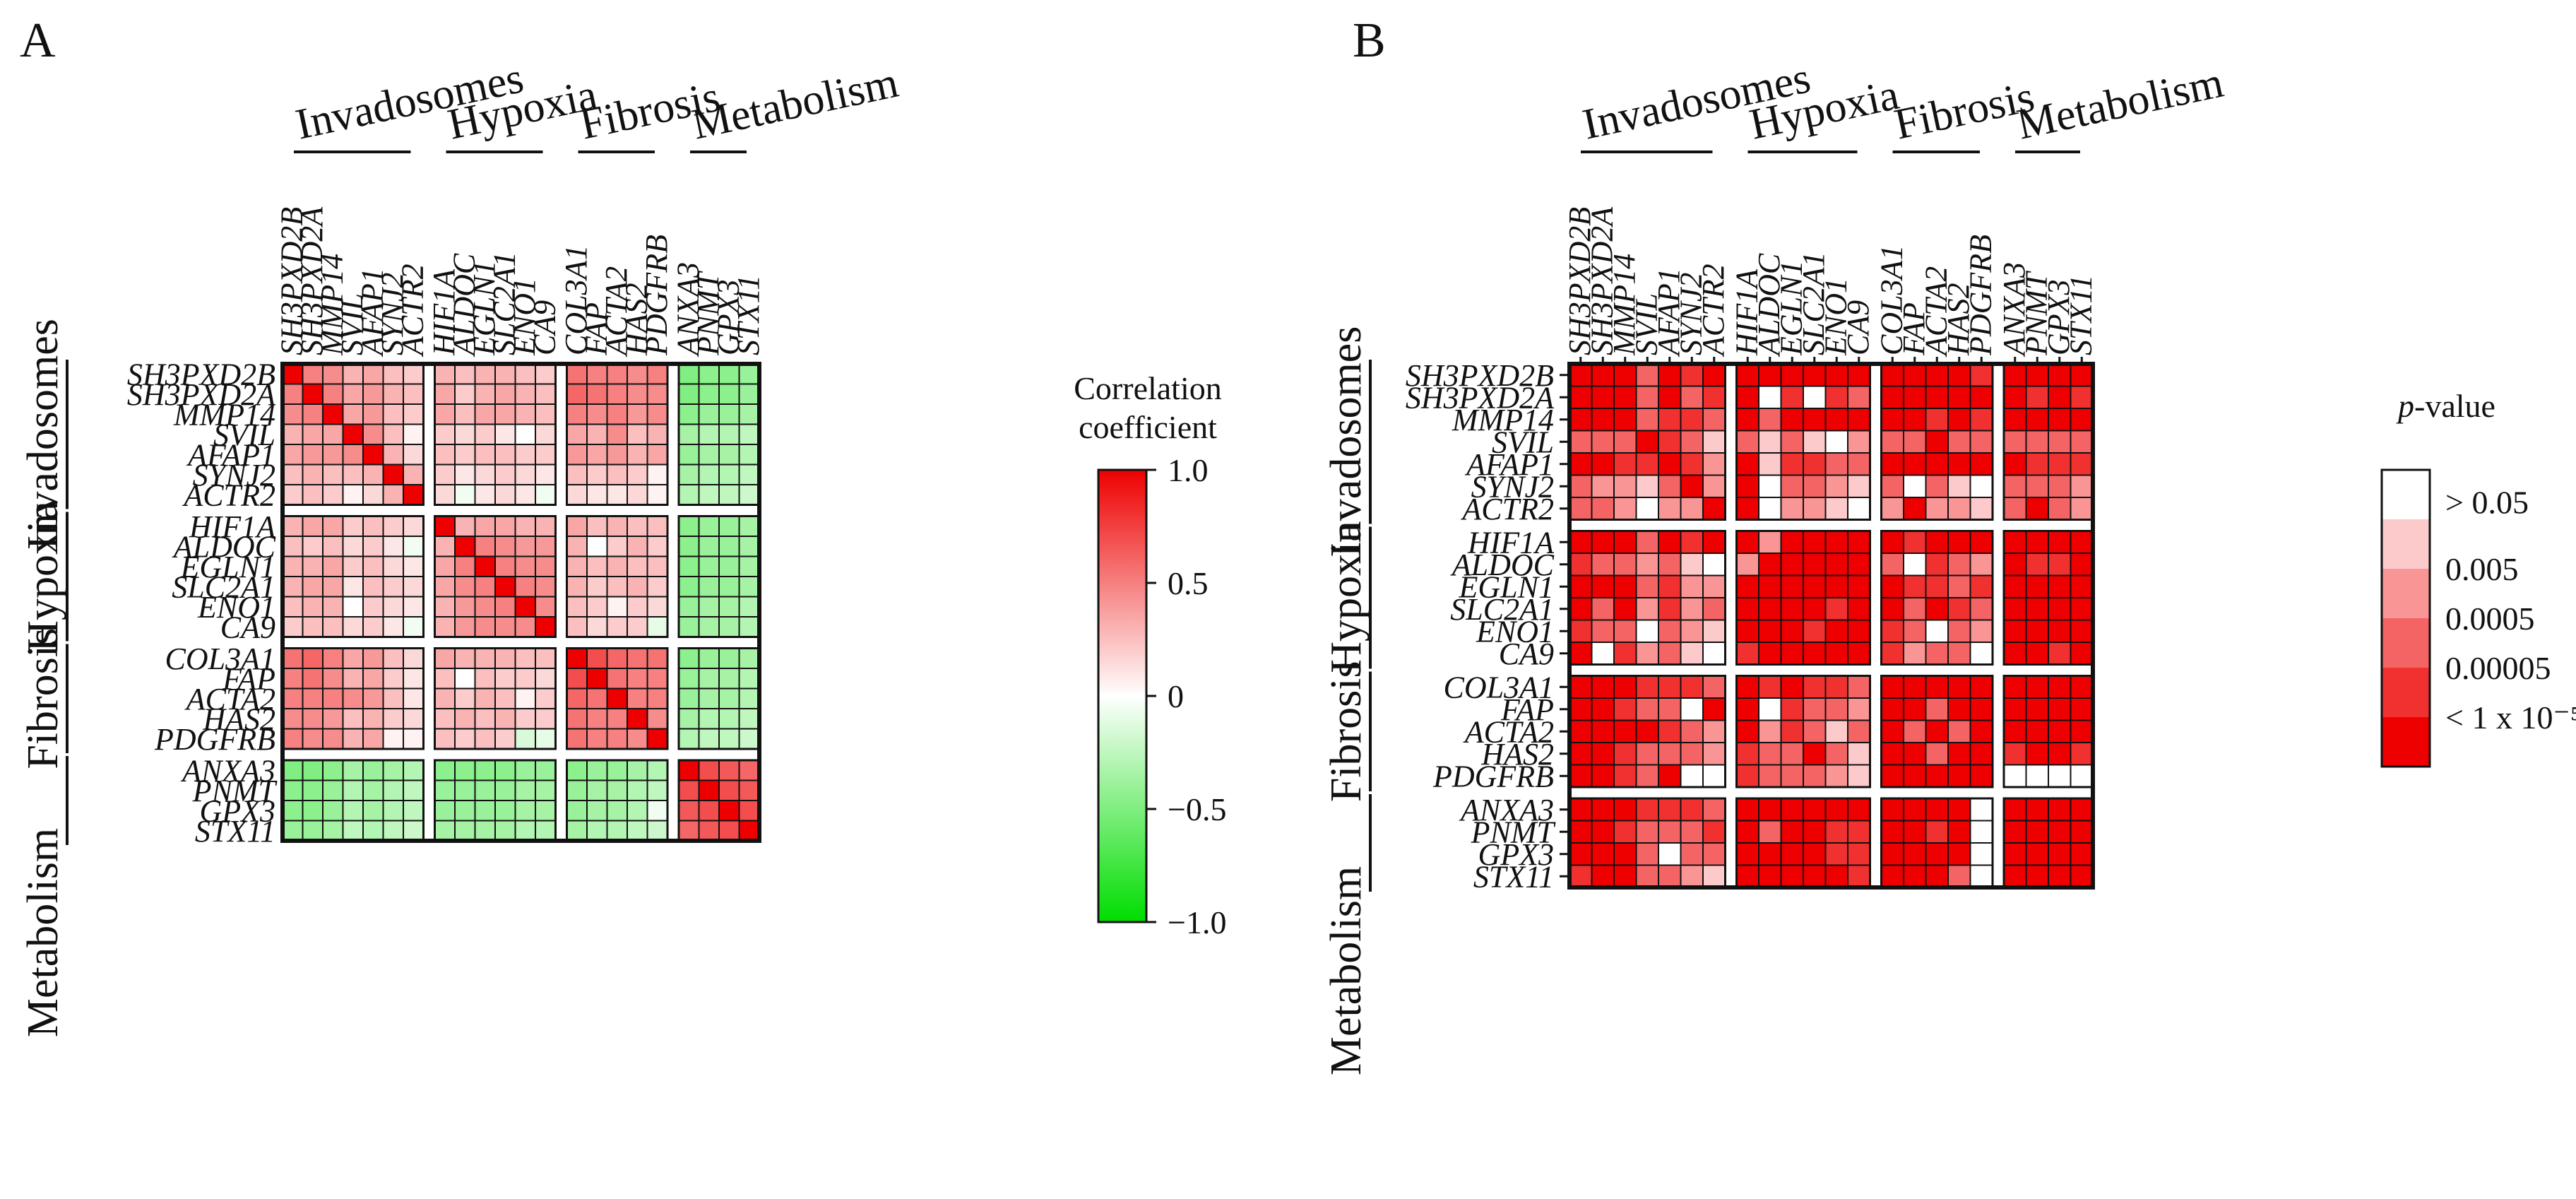 Image resolution: width=2576 pixels, height=1199 pixels. Describe the element at coordinates (1581, 542) in the screenshot. I see `heatmap-cell-HIF1A-SH3PXD2B` at that location.